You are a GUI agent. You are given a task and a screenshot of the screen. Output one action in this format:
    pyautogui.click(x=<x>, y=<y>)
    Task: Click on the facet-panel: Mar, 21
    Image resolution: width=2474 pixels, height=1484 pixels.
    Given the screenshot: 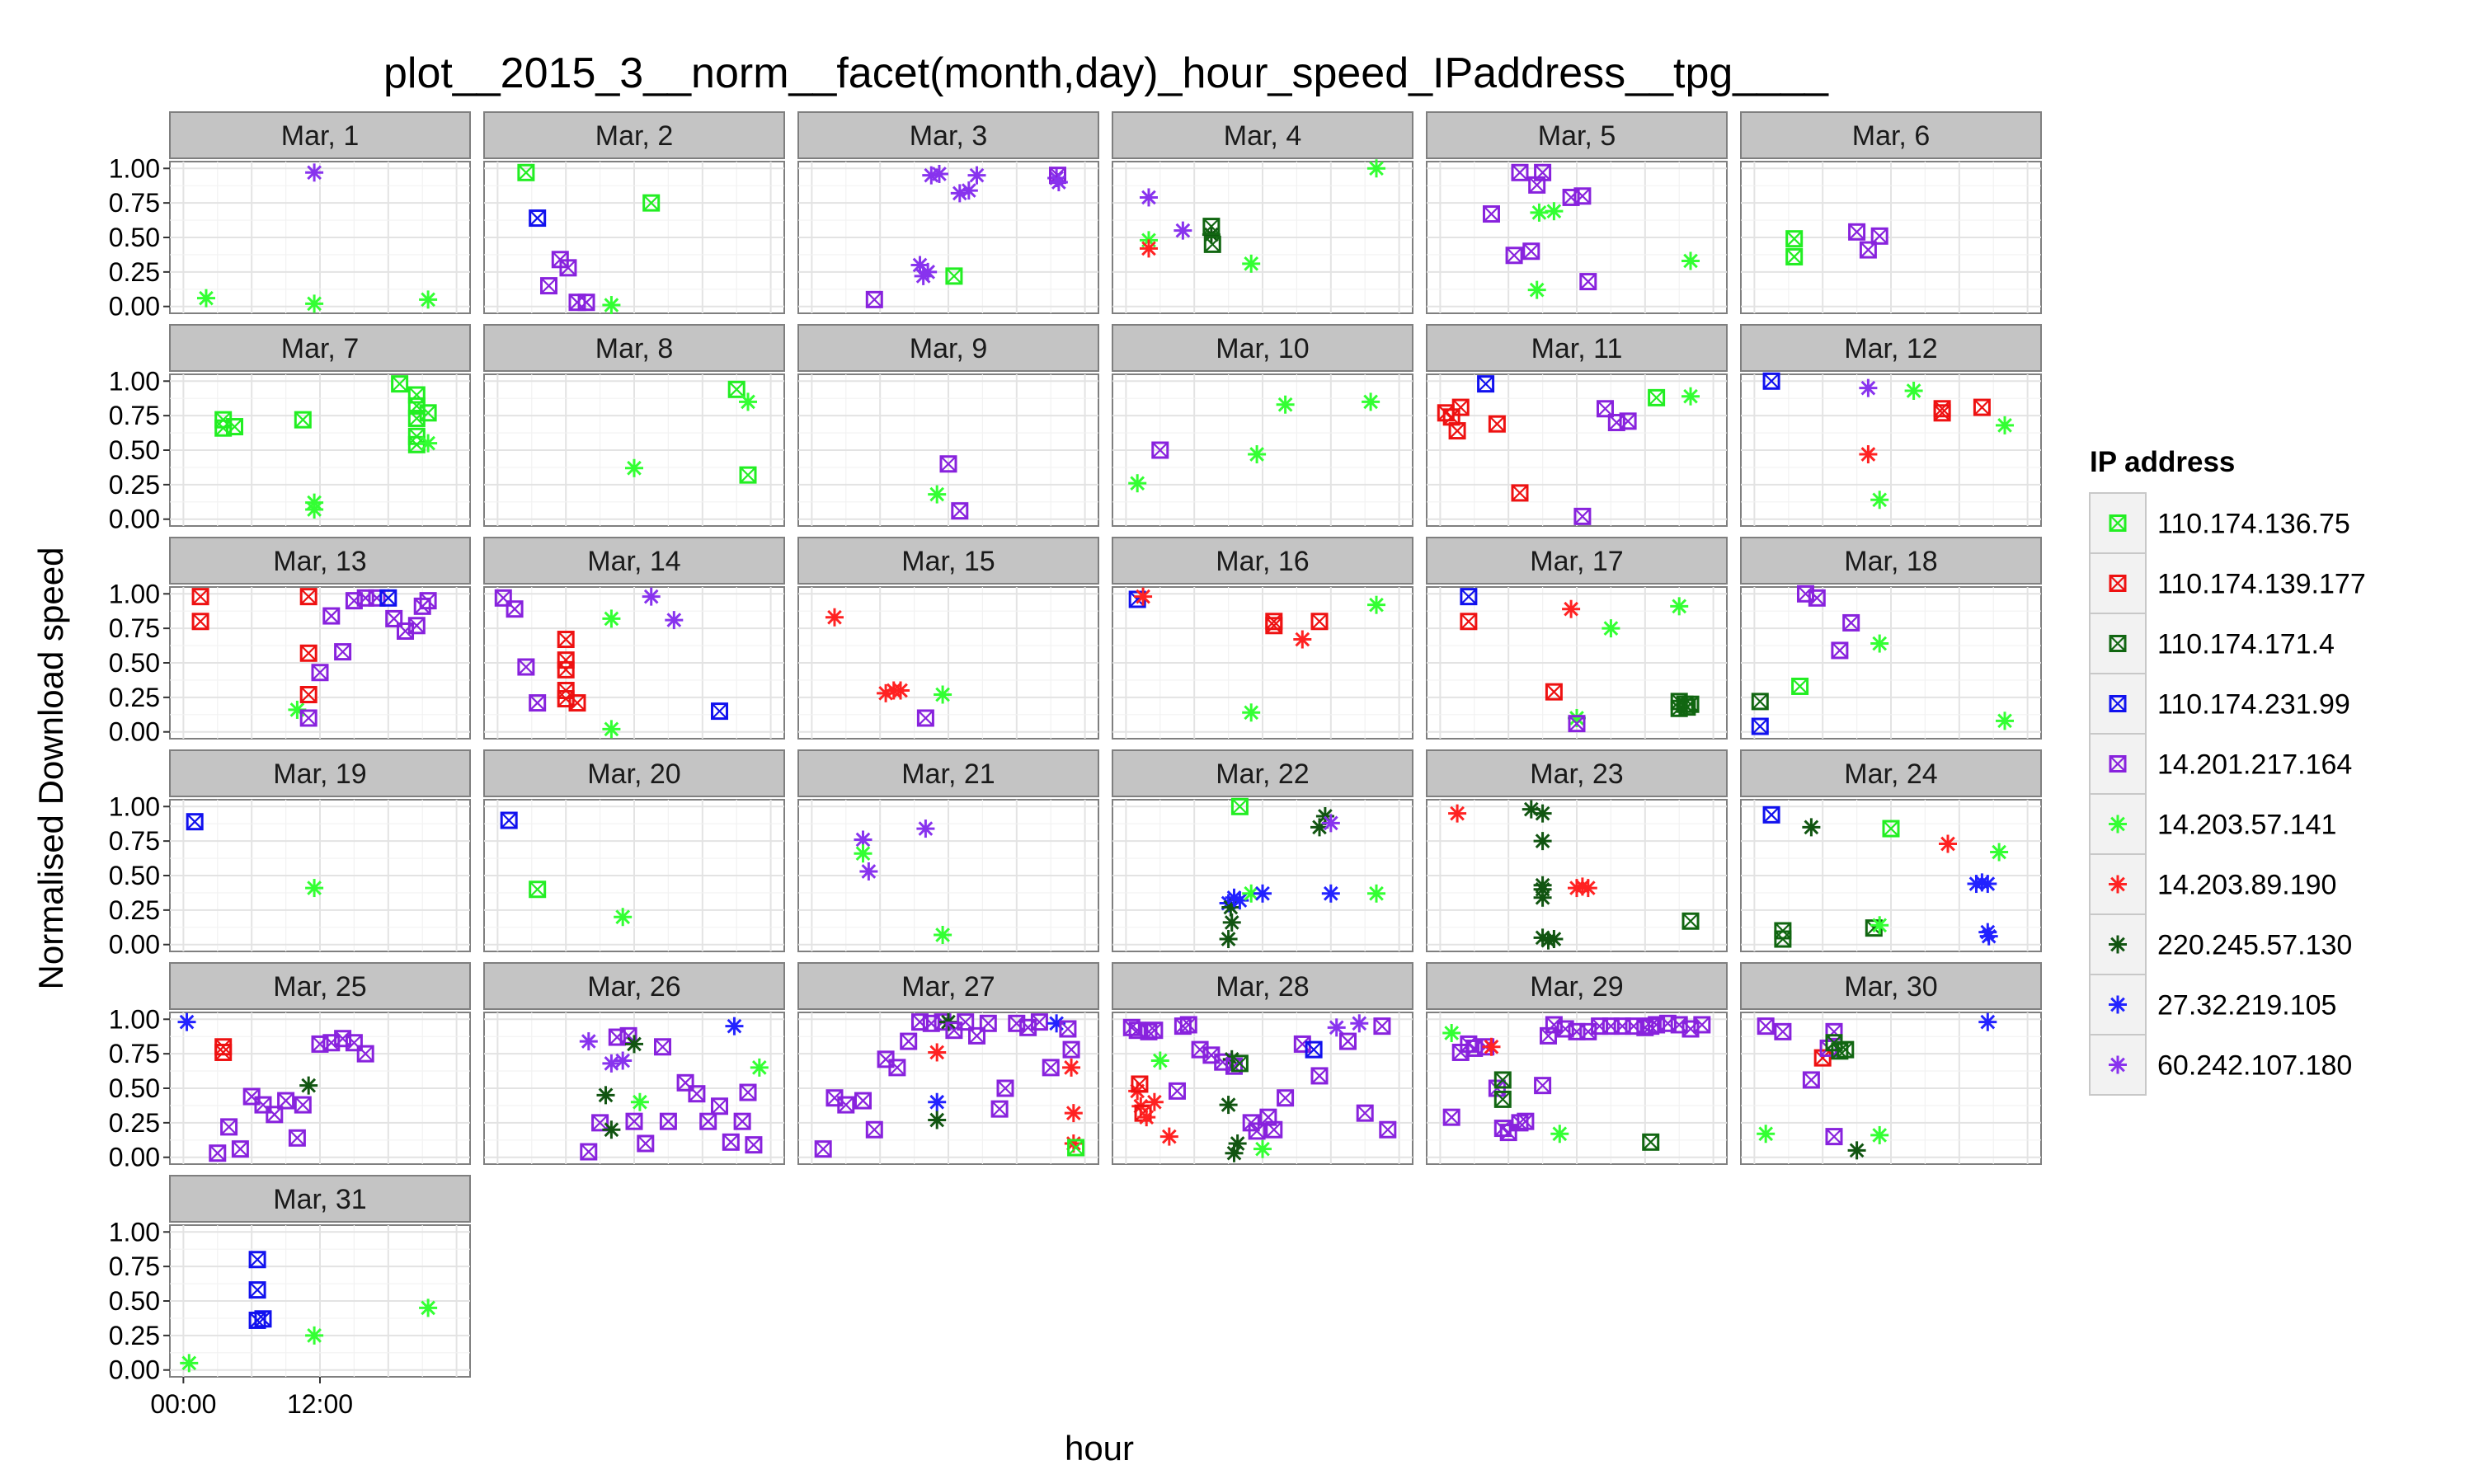 What is the action you would take?
    pyautogui.click(x=948, y=850)
    